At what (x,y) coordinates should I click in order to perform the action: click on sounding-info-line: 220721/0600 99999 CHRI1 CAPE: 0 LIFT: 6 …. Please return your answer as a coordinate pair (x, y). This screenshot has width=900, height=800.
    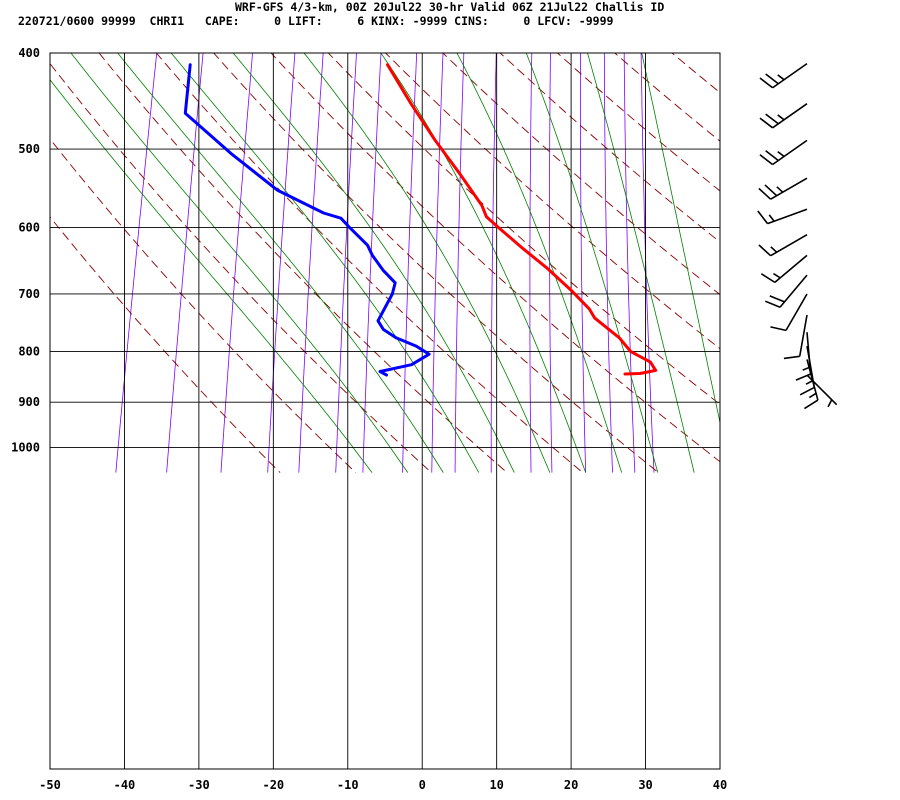
    Looking at the image, I should click on (316, 21).